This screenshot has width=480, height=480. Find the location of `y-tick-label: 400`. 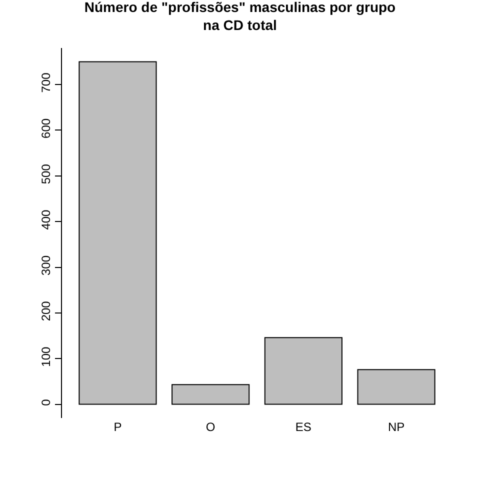

y-tick-label: 400 is located at coordinates (46, 219).